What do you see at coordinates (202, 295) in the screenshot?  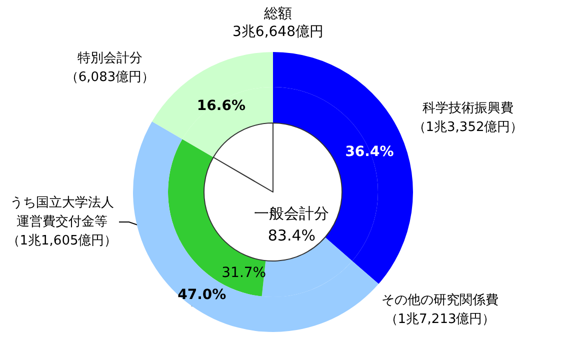 I see `data-label: 47.0%` at bounding box center [202, 295].